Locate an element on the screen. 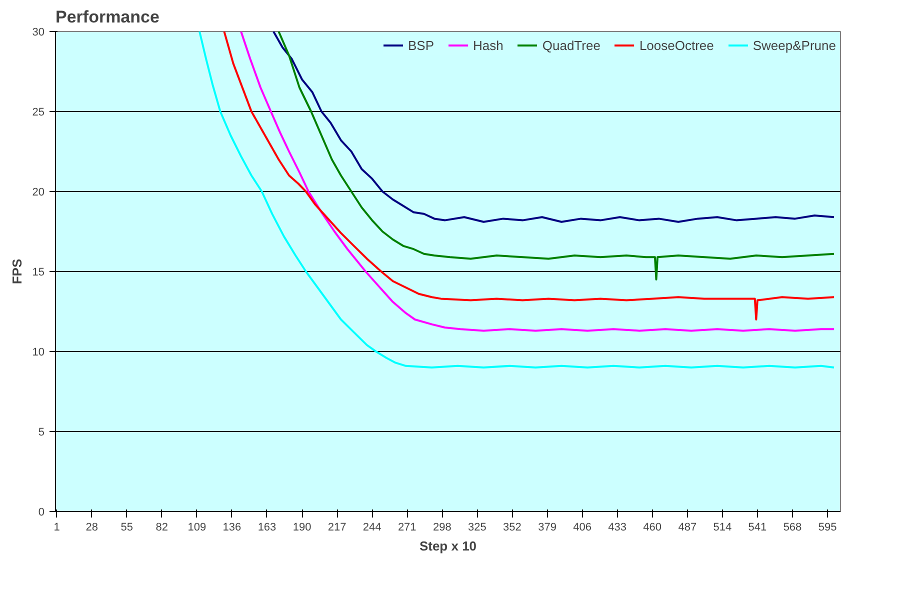 The height and width of the screenshot is (611, 904). y-axis-title: FPS is located at coordinates (16, 271).